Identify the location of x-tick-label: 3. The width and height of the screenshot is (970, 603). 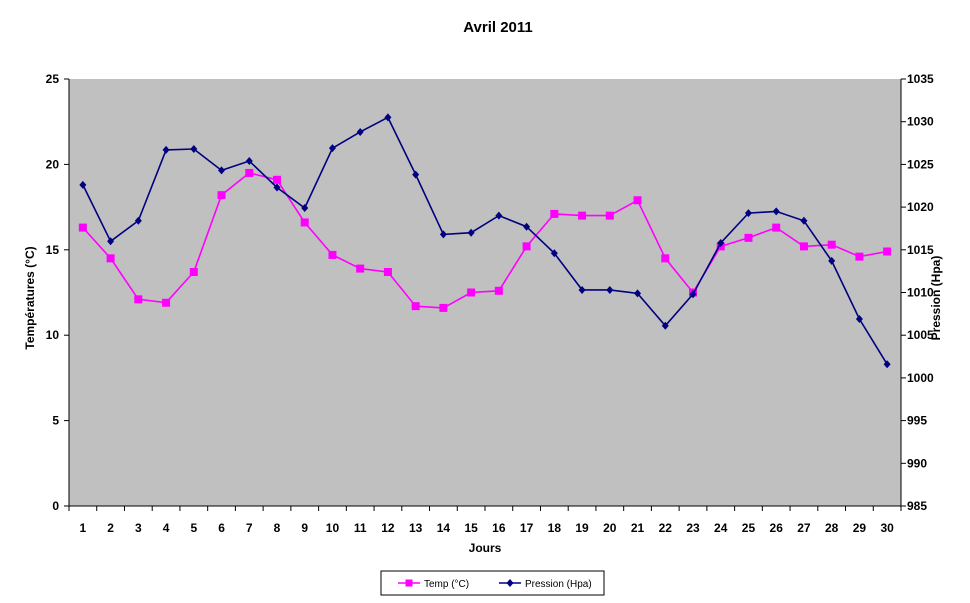
(138, 528).